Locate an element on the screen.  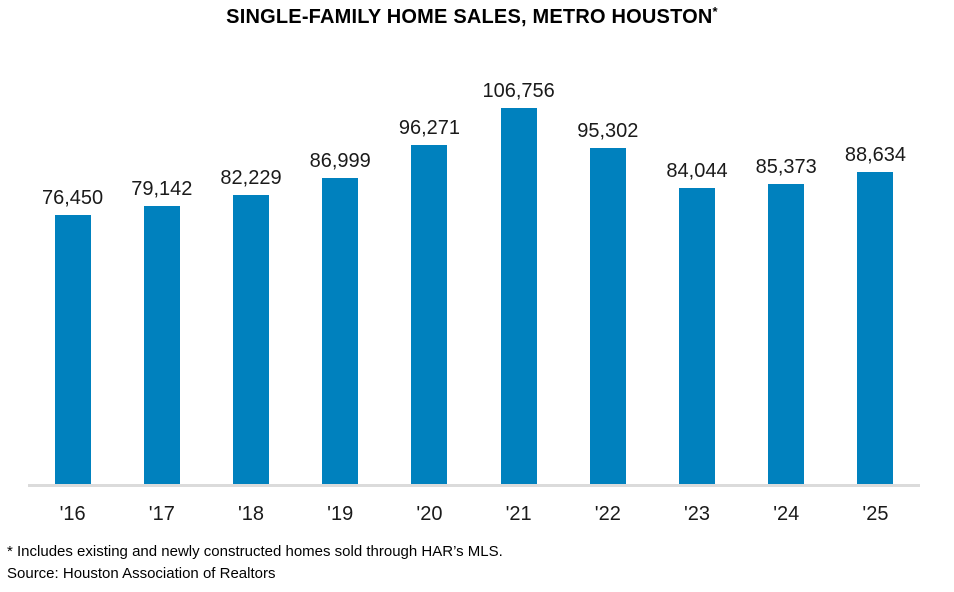
bar-value-label: 95,302 is located at coordinates (608, 131).